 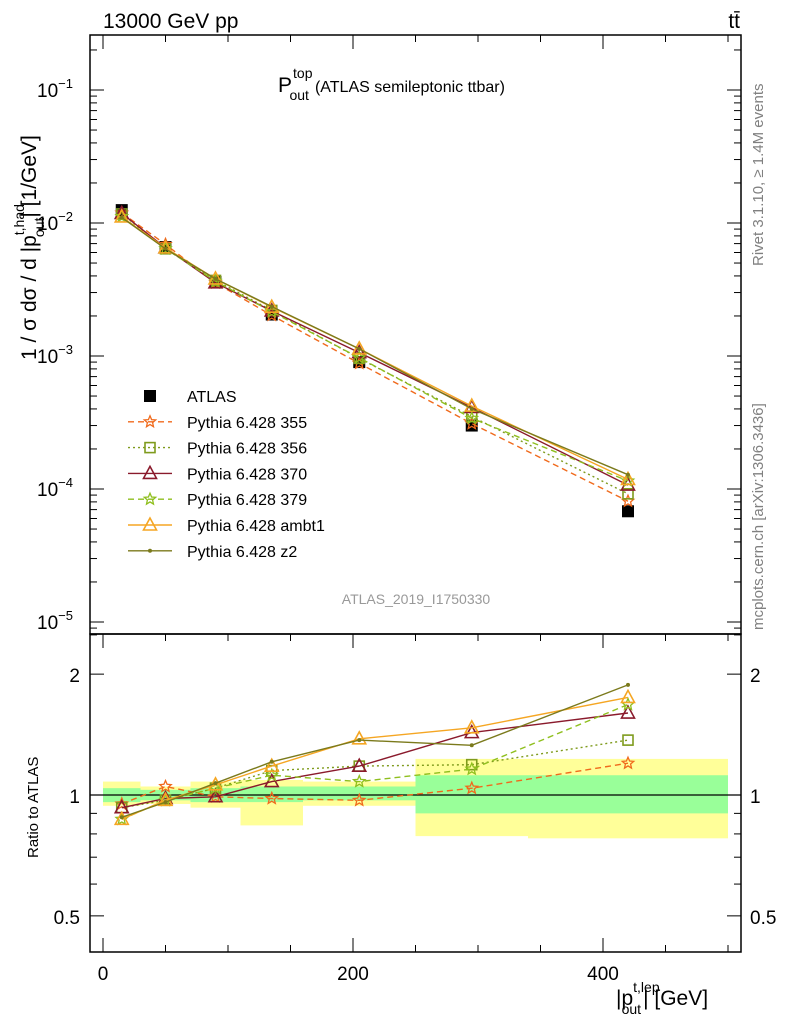 I want to click on ratio-y-tick-2-right: 2, so click(x=755, y=676).